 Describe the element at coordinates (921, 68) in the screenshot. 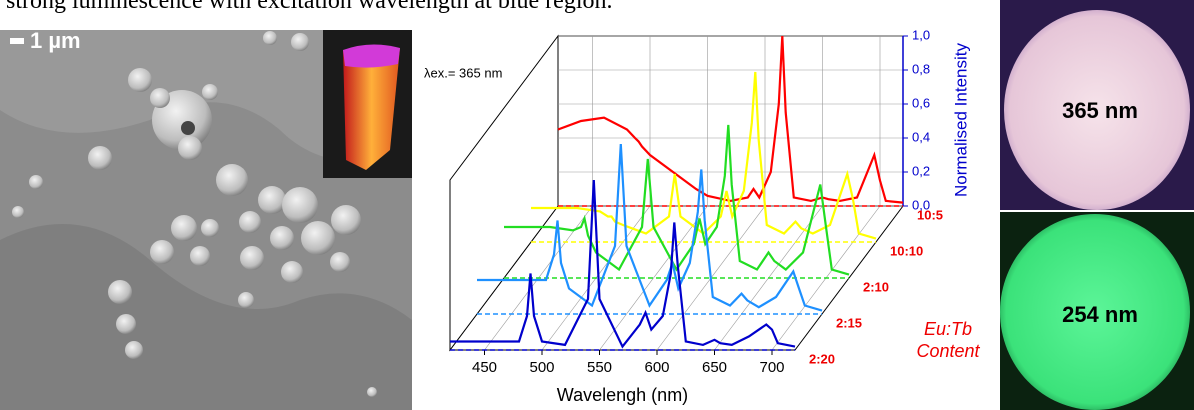

I see `y-tick-label: 0,8` at that location.